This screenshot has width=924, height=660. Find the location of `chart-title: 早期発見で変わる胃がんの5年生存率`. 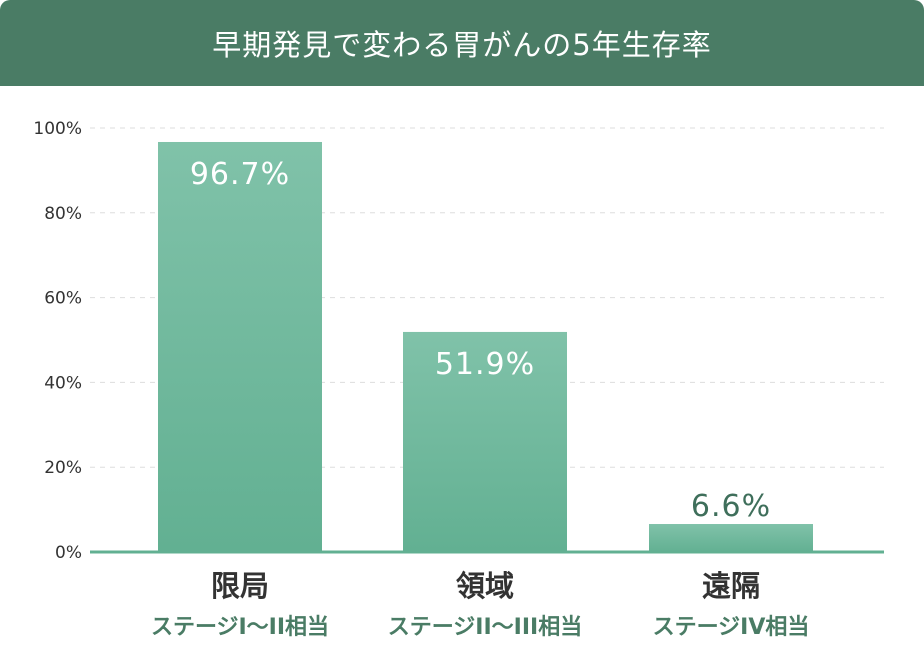

chart-title: 早期発見で変わる胃がんの5年生存率 is located at coordinates (462, 45).